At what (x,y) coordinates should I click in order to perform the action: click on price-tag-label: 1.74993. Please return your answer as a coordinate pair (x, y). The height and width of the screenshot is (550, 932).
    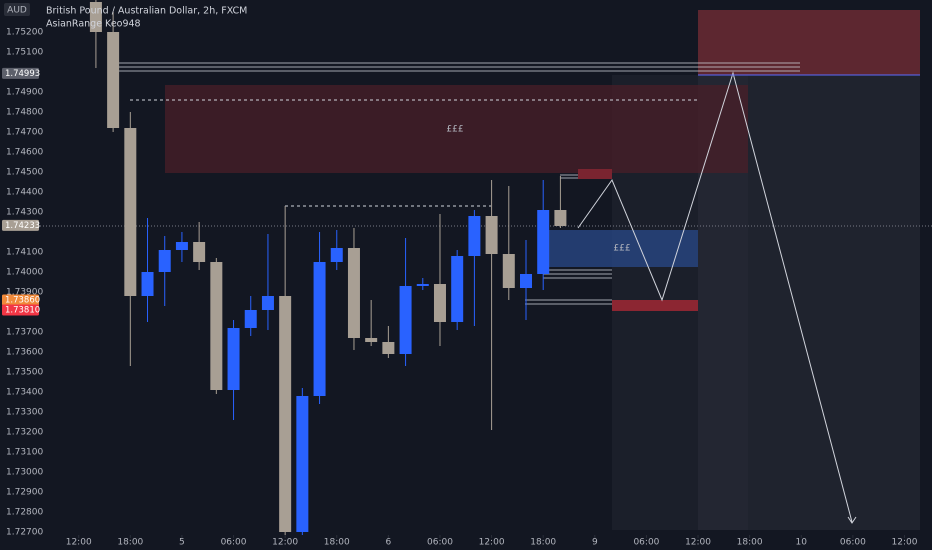
    Looking at the image, I should click on (22, 74).